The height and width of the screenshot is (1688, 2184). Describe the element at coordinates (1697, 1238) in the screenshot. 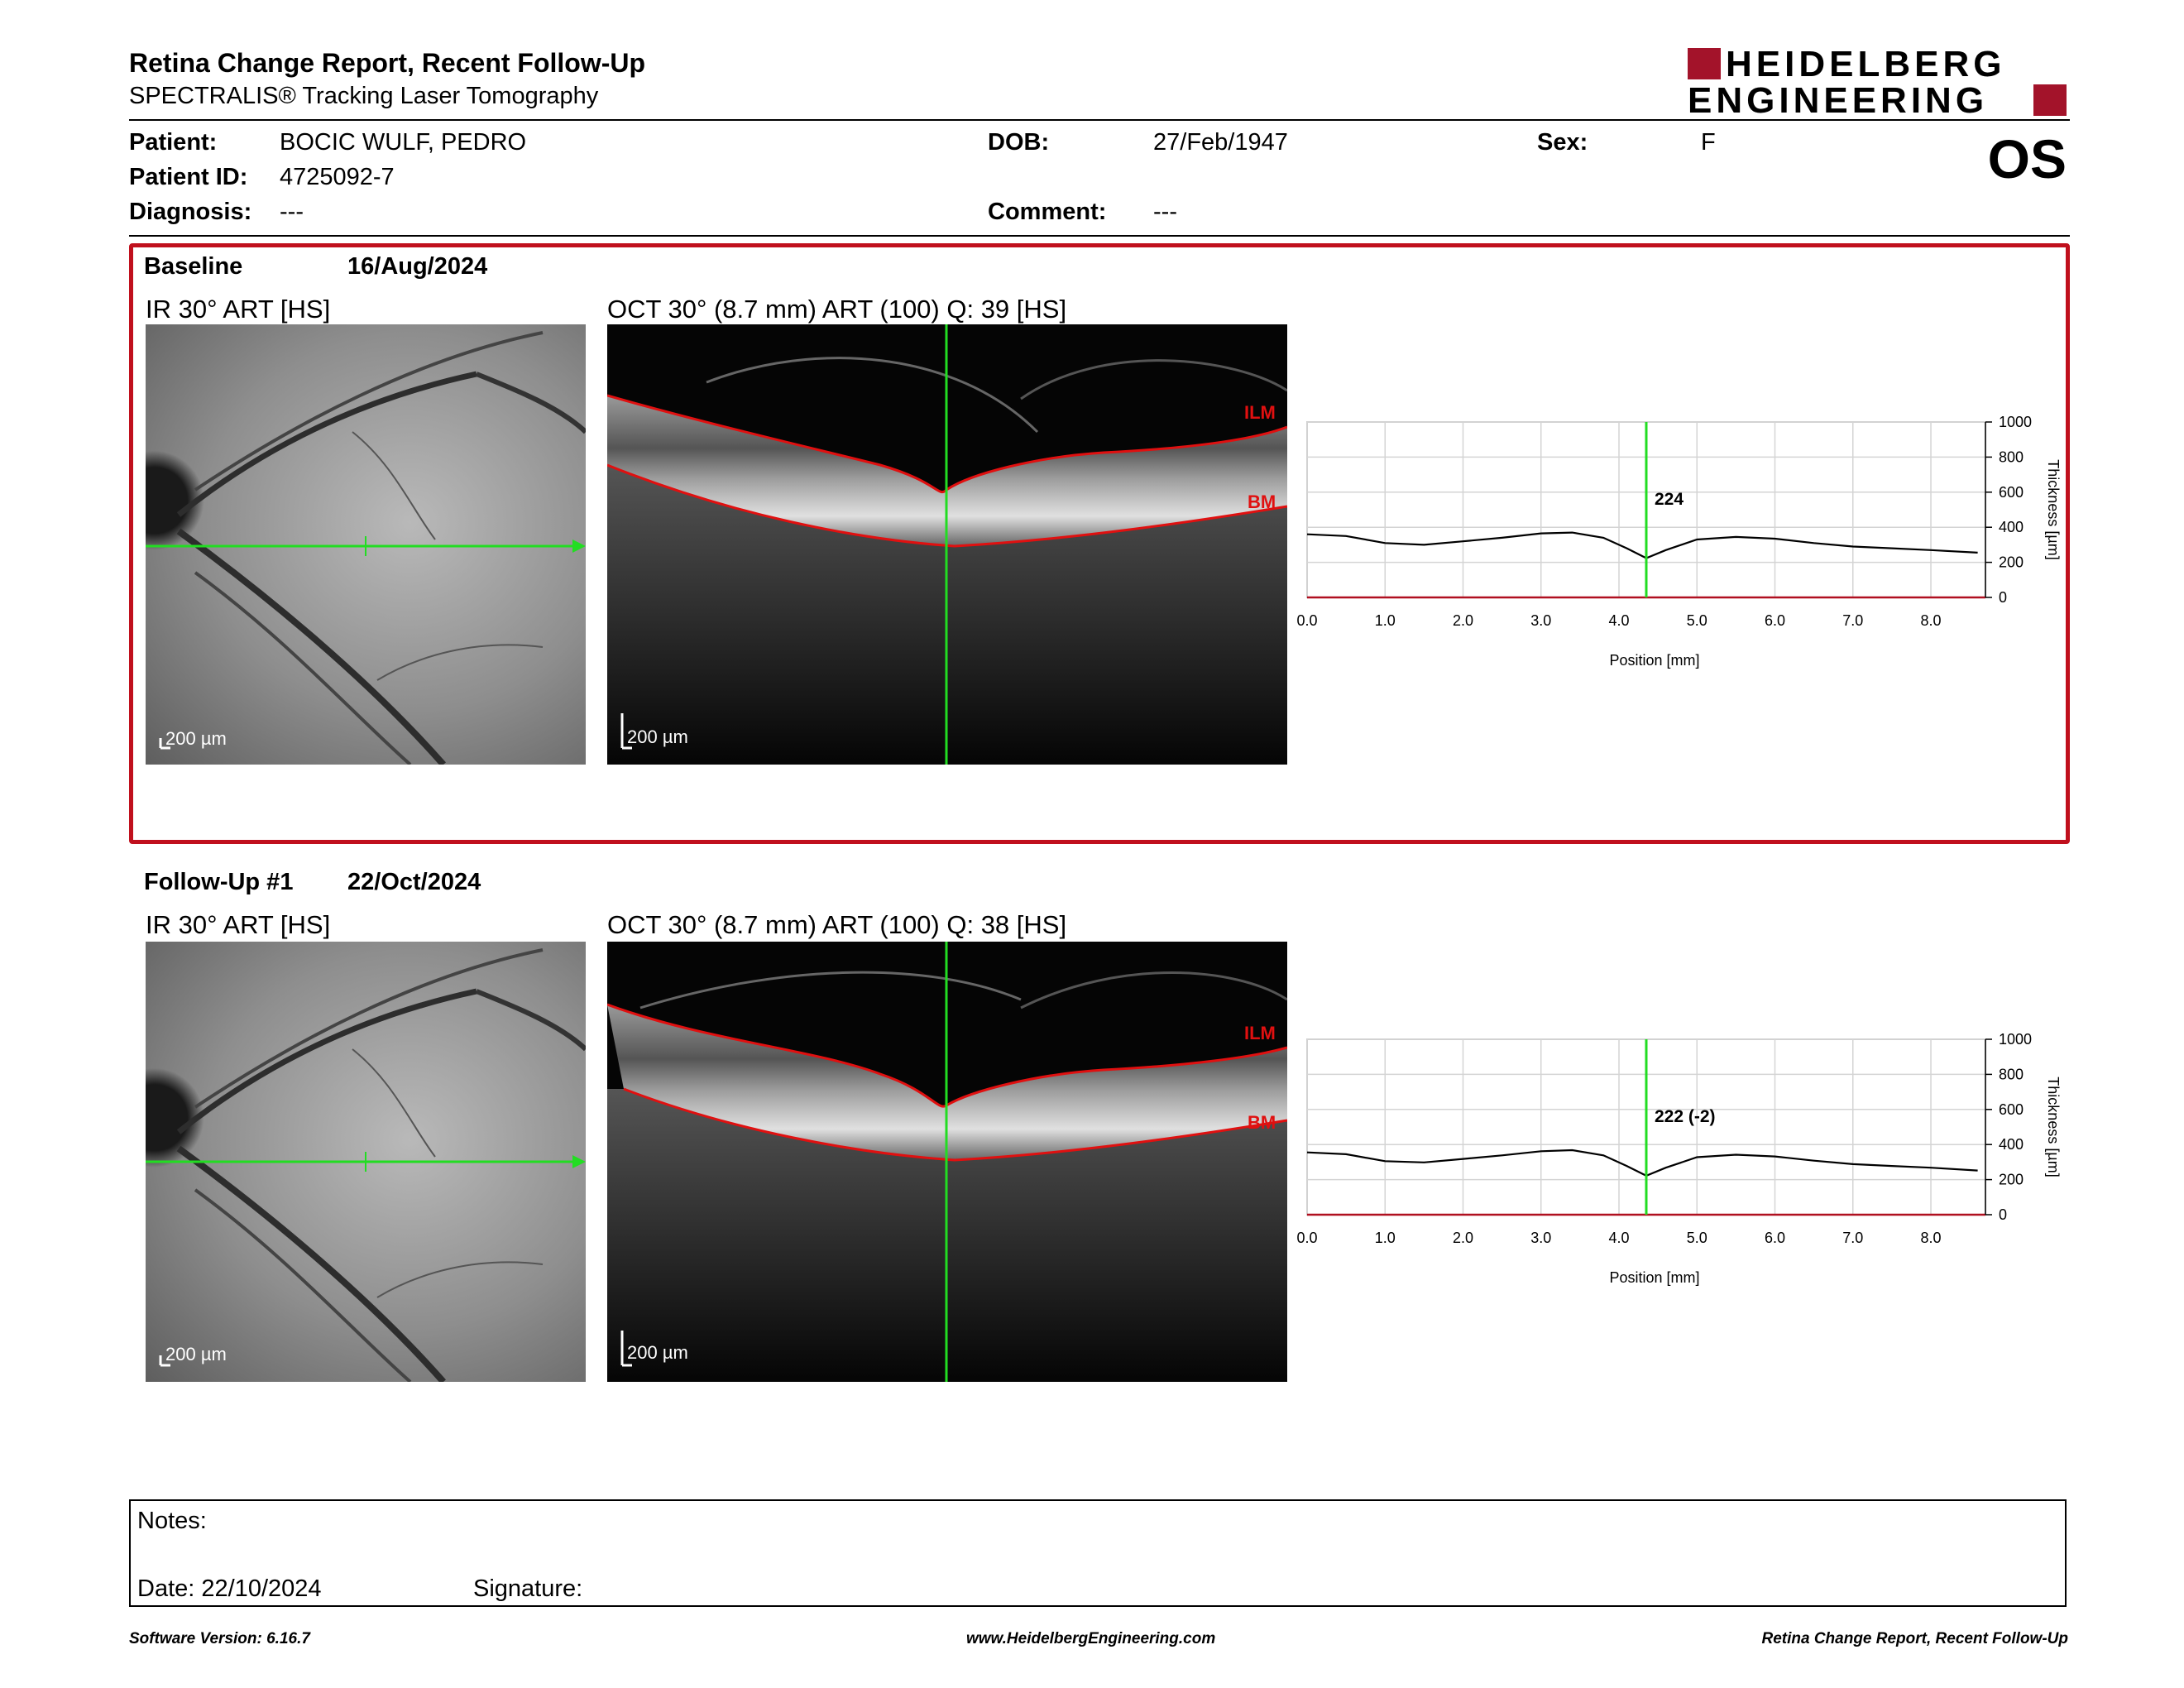

I see `followup-x-tick-label: 5.0` at that location.